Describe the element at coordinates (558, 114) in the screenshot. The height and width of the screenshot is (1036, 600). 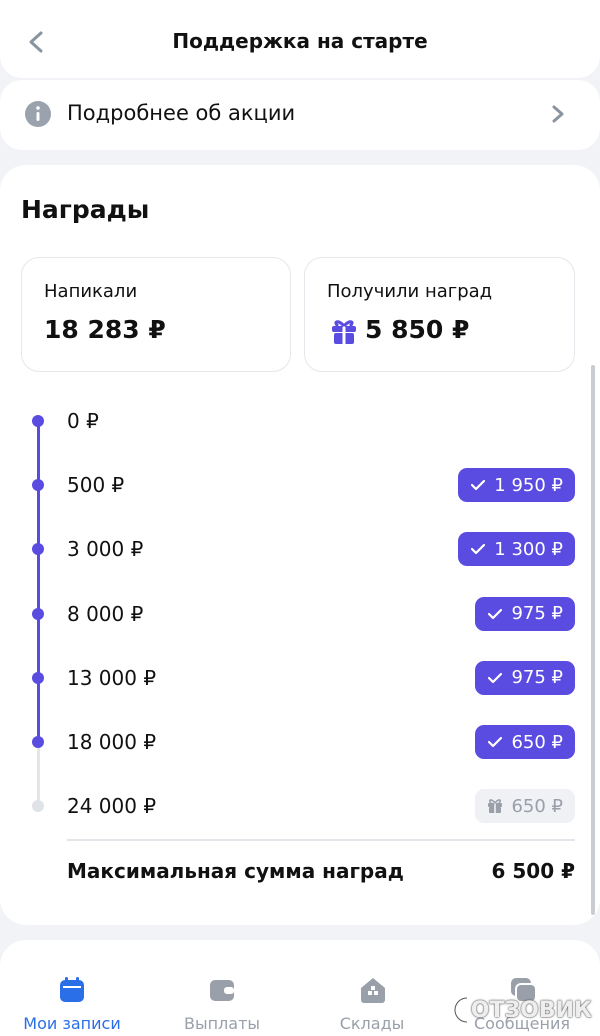
I see `chevron` at that location.